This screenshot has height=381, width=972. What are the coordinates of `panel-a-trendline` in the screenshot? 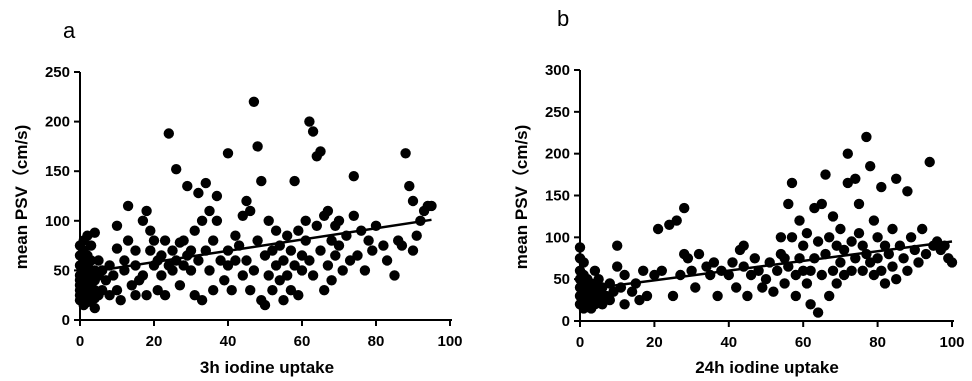 It's located at (255, 246).